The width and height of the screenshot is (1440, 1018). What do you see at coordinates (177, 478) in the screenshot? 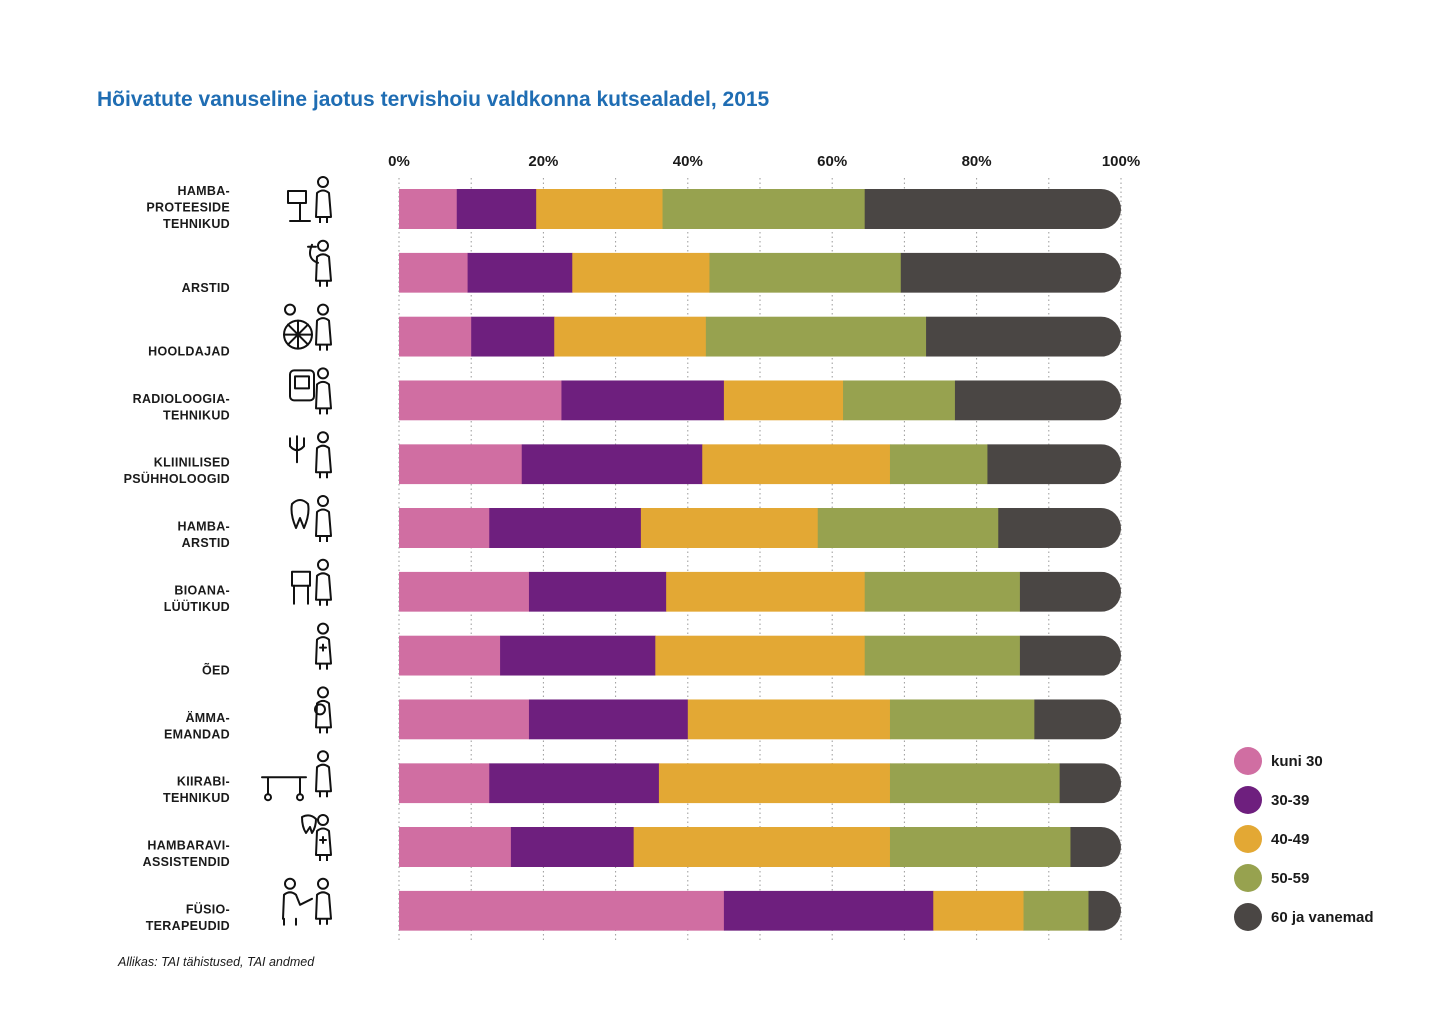
I see `category-label: PSÜHHOLOOGID` at bounding box center [177, 478].